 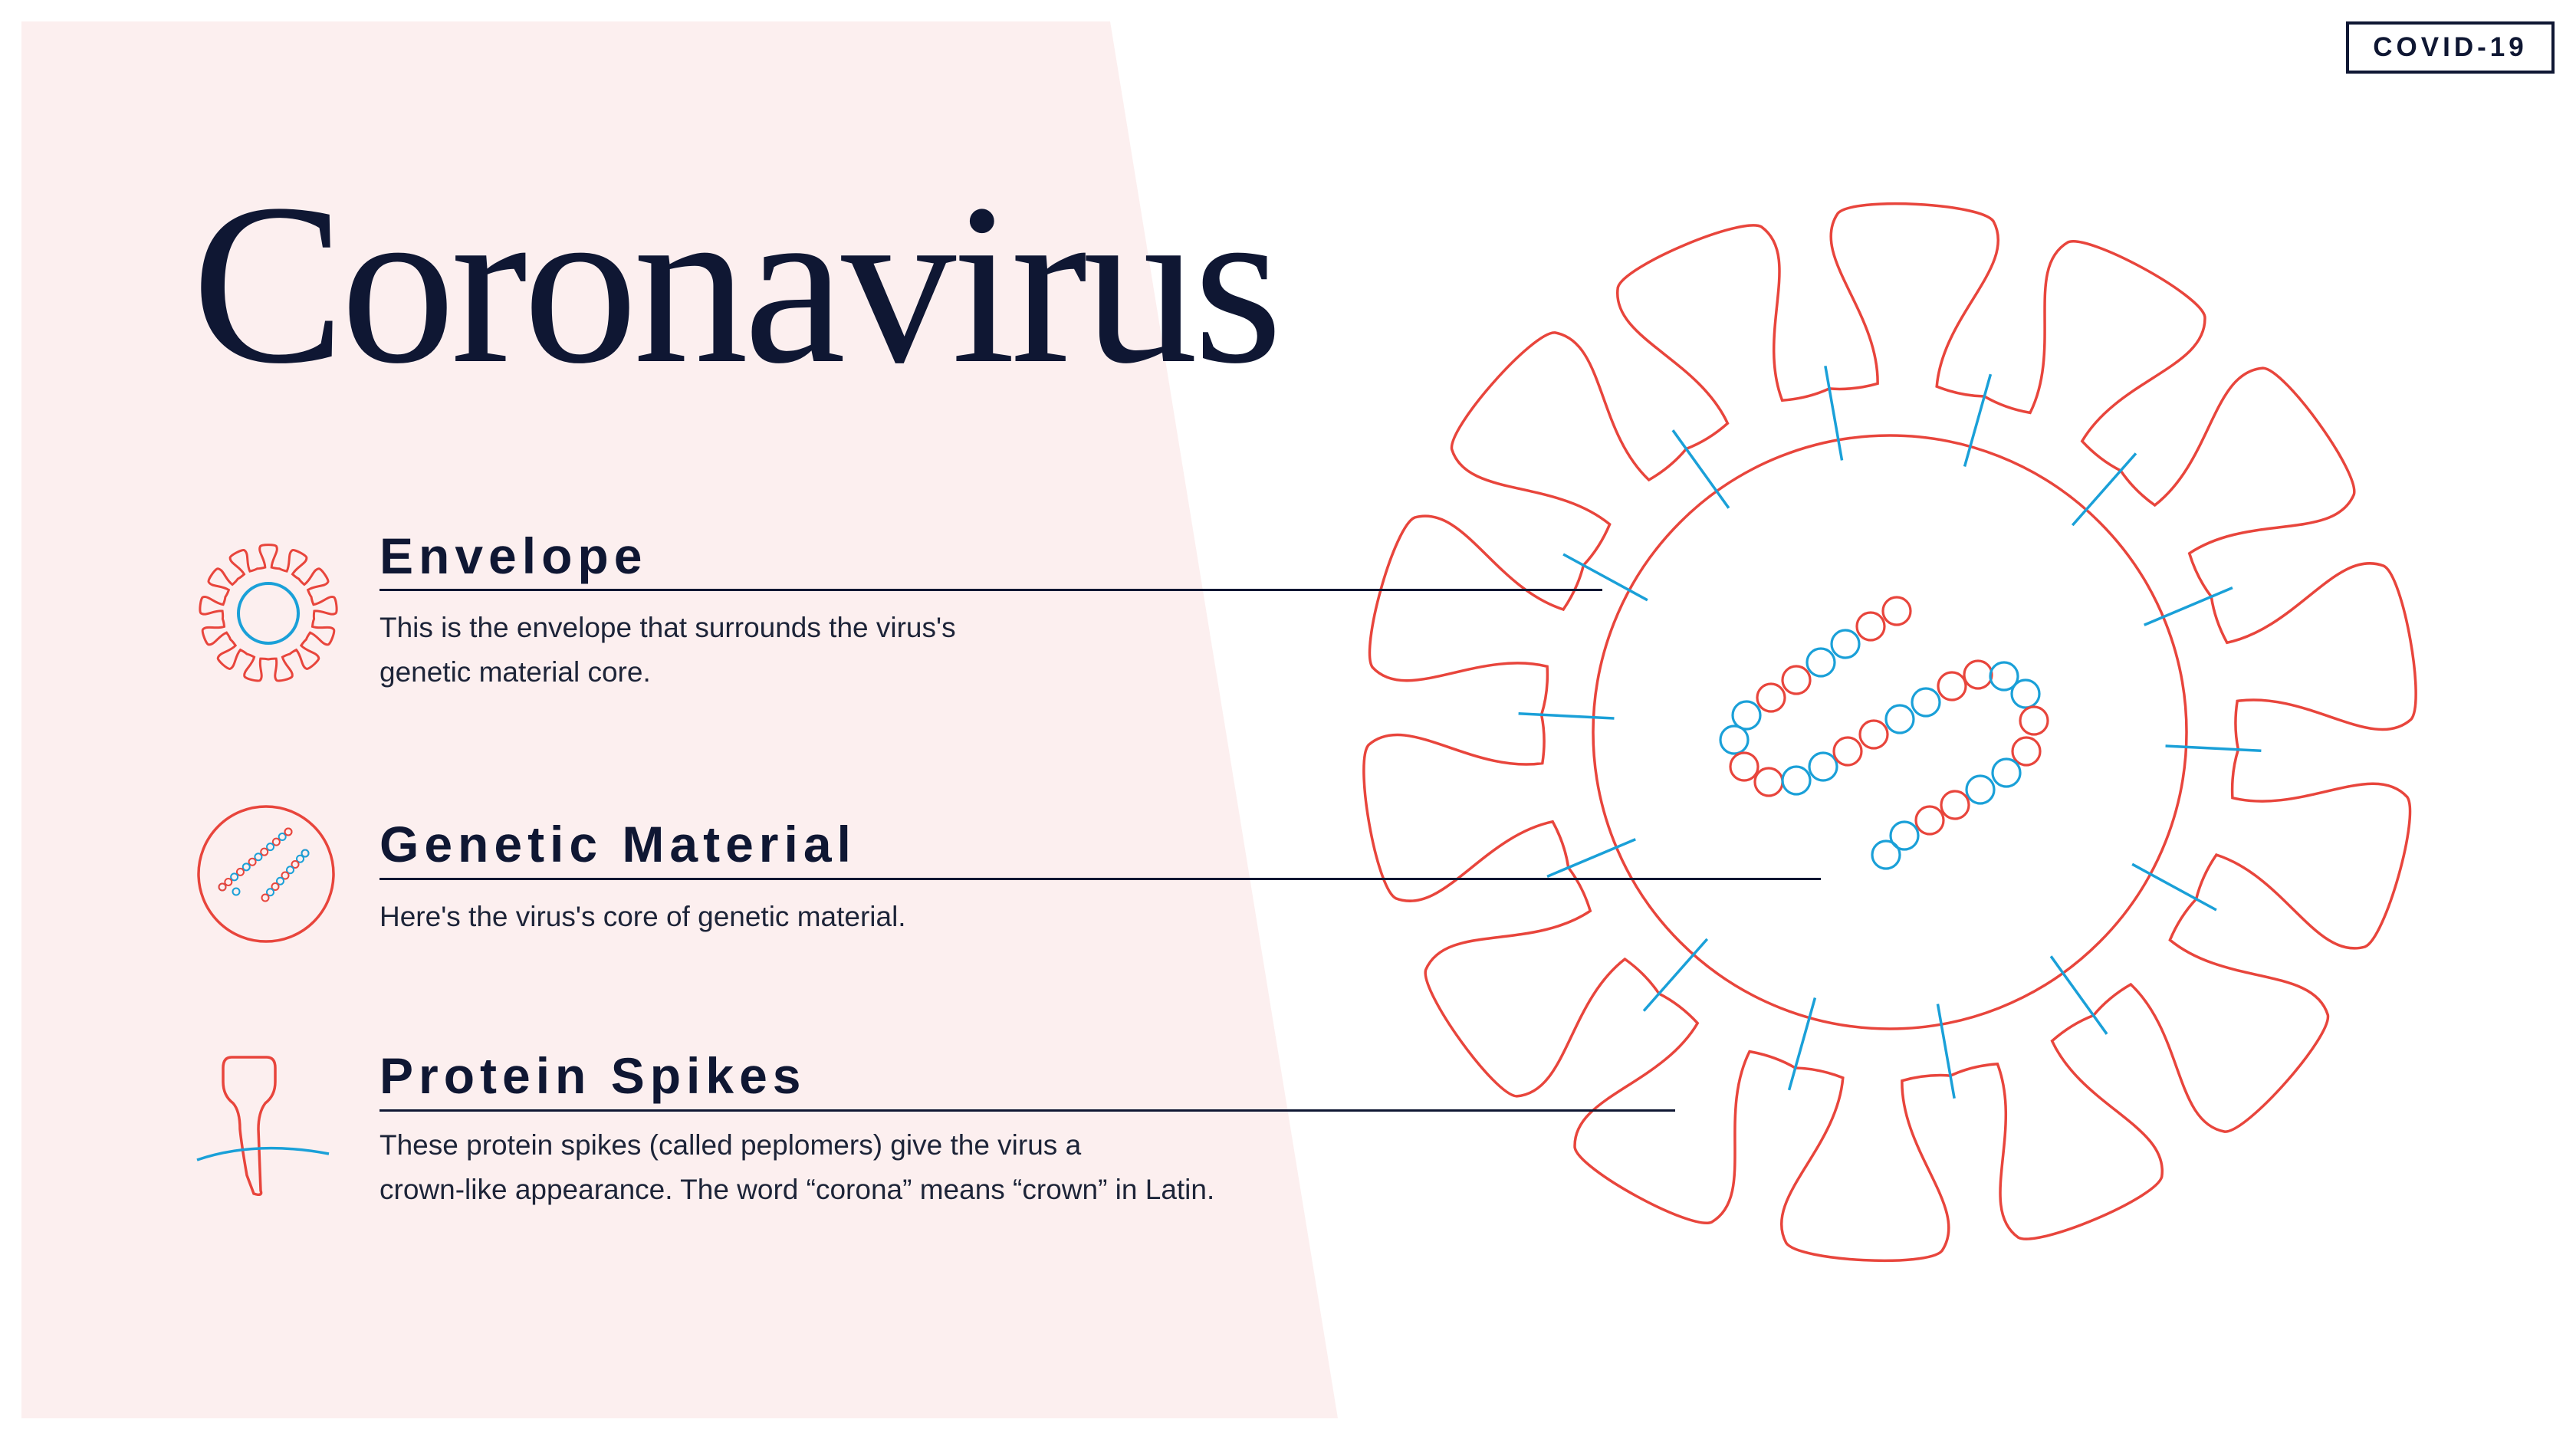 I want to click on leader-line-genetic-material, so click(x=1101, y=879).